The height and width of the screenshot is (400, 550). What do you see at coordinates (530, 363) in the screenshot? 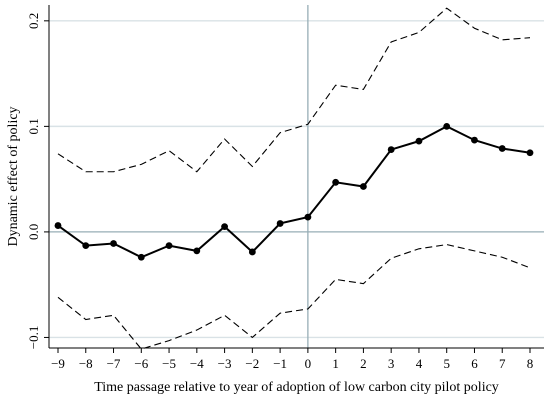
I see `x-tick-label-17: 8` at bounding box center [530, 363].